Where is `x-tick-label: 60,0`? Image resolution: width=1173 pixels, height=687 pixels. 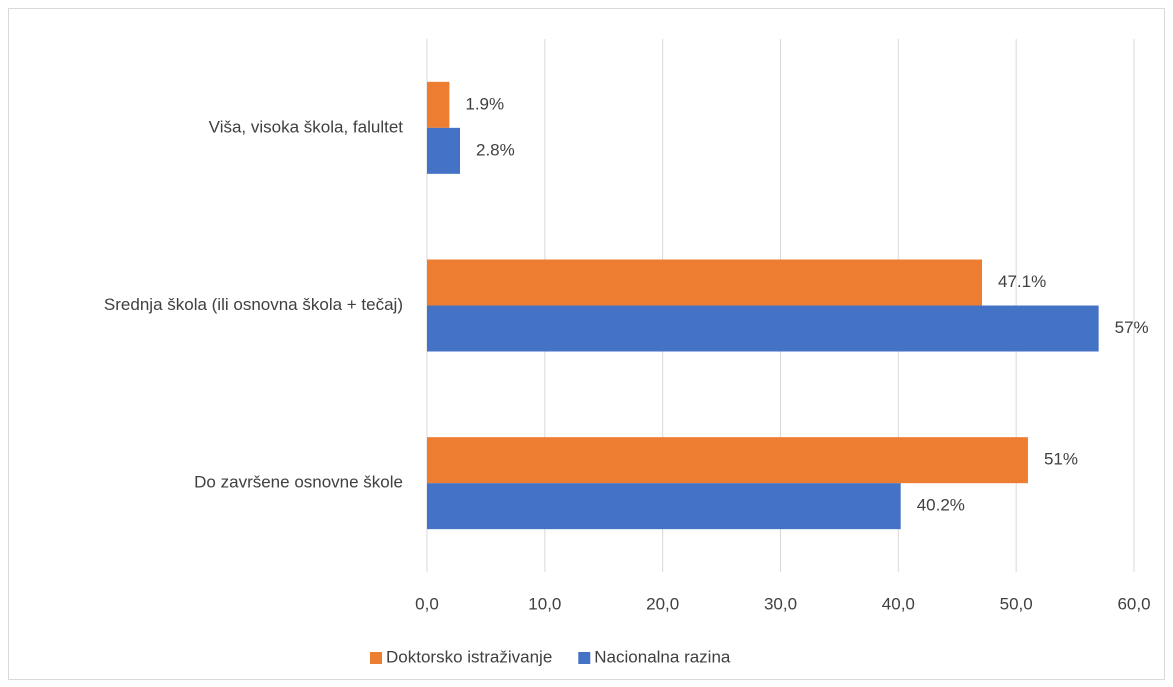
x-tick-label: 60,0 is located at coordinates (1133, 603).